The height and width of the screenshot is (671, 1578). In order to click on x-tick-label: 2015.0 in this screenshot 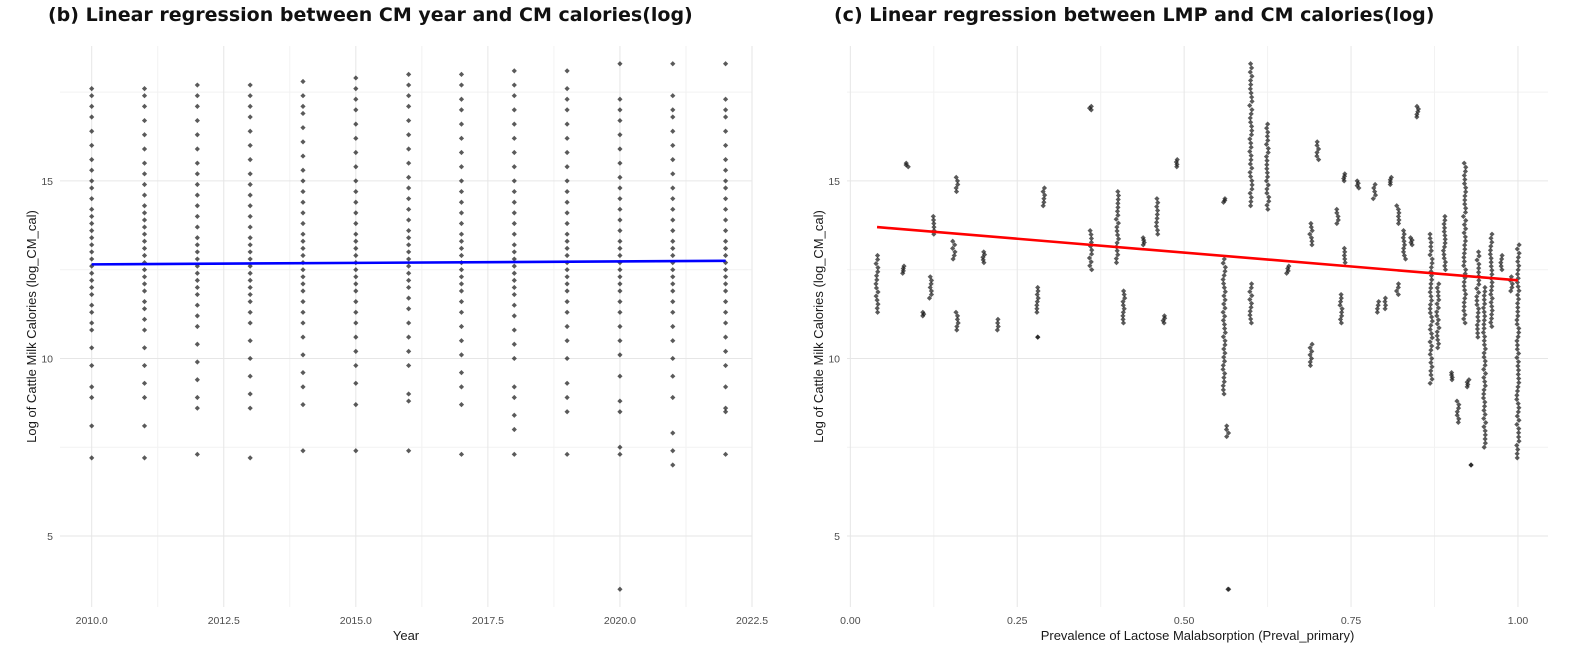, I will do `click(356, 621)`.